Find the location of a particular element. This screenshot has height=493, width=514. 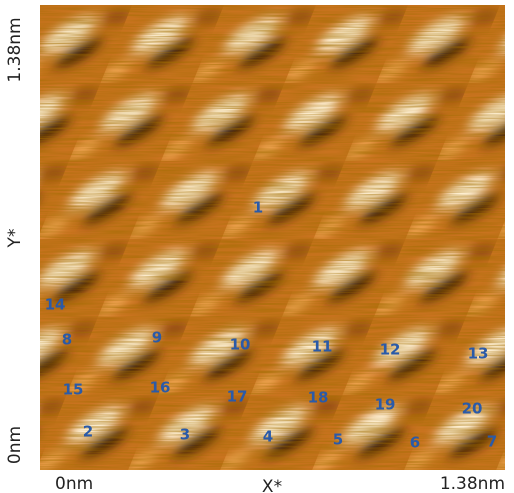

site-number: 5 is located at coordinates (338, 440).